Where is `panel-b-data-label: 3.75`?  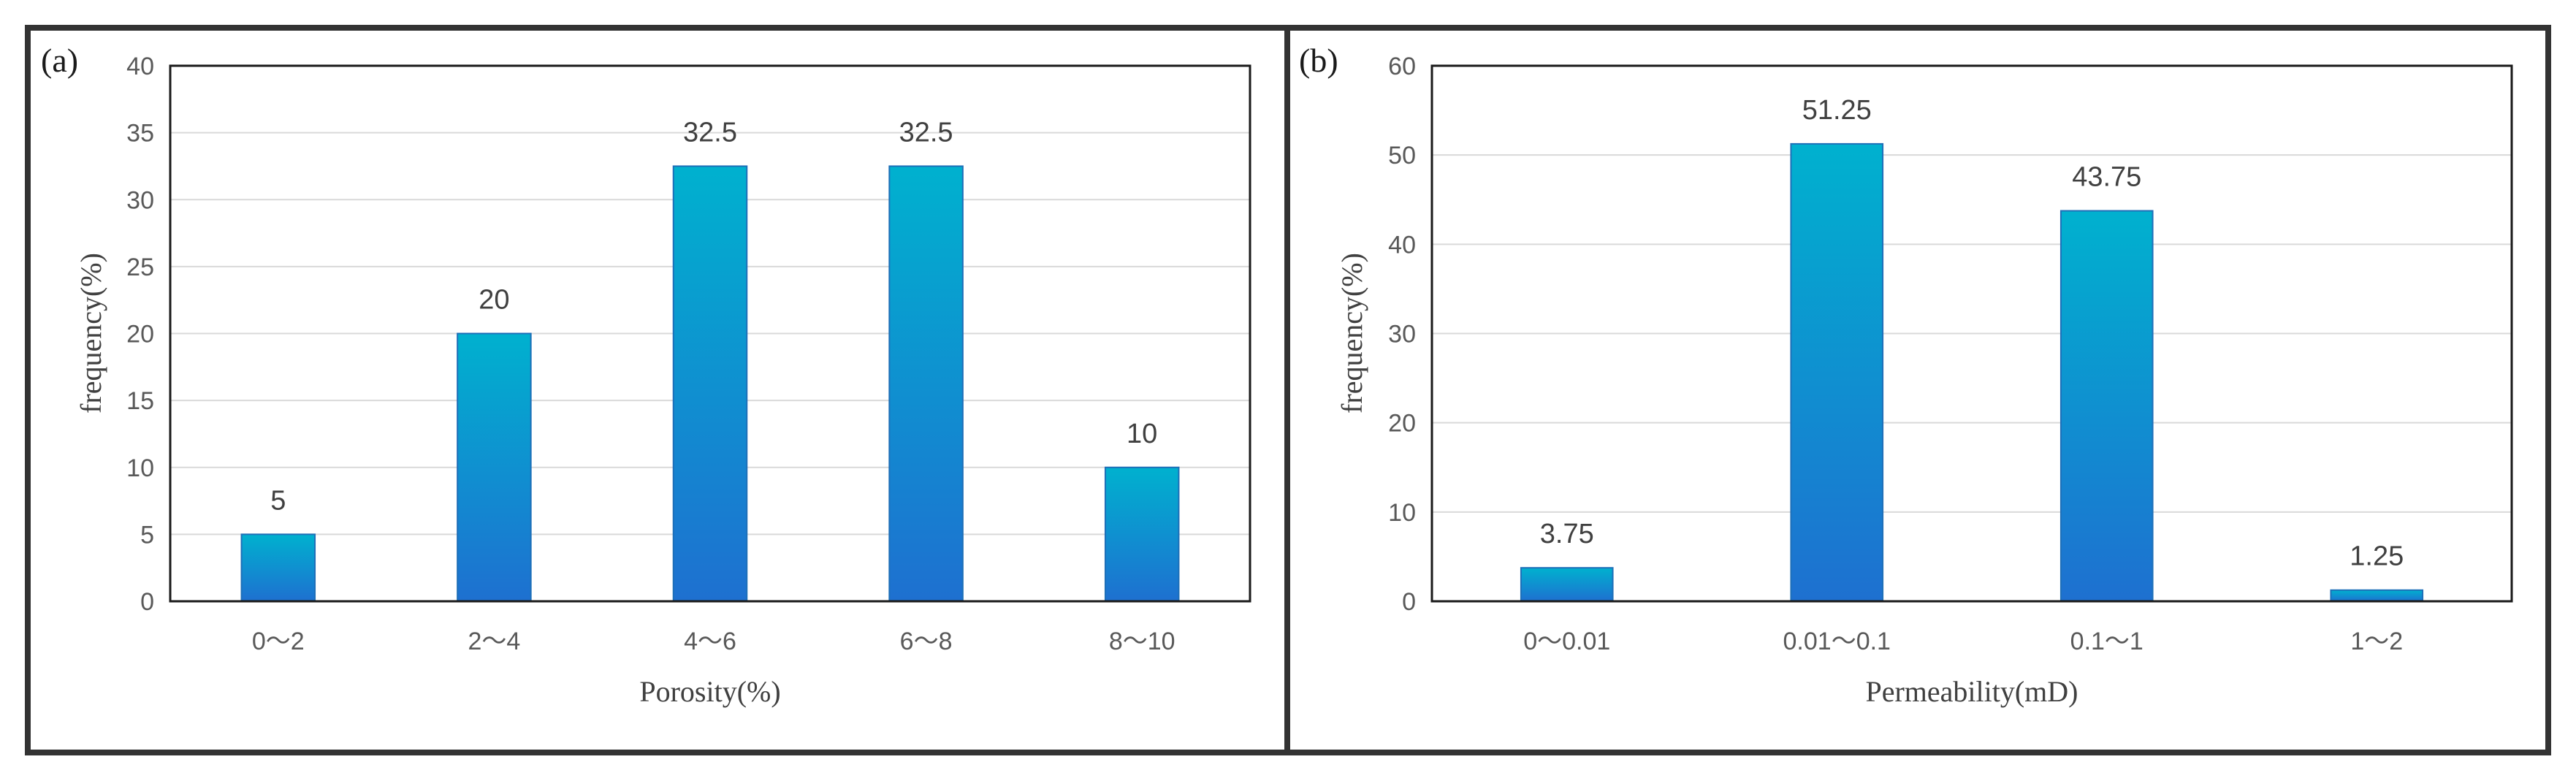 panel-b-data-label: 3.75 is located at coordinates (1567, 534).